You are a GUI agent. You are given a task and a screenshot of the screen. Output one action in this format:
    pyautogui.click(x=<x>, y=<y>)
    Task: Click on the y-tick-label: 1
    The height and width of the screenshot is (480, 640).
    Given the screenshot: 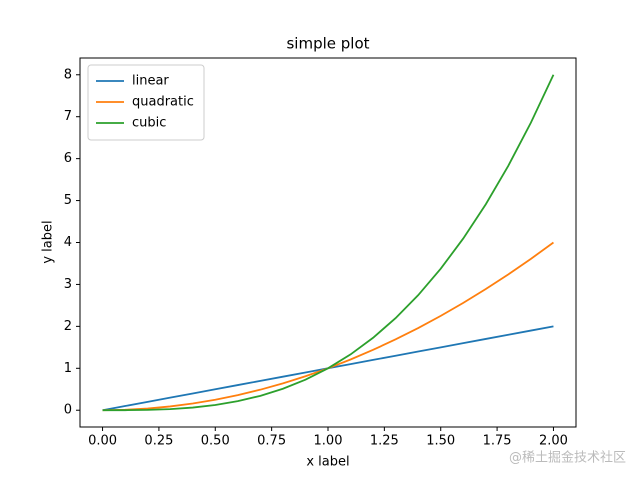 What is the action you would take?
    pyautogui.click(x=68, y=368)
    